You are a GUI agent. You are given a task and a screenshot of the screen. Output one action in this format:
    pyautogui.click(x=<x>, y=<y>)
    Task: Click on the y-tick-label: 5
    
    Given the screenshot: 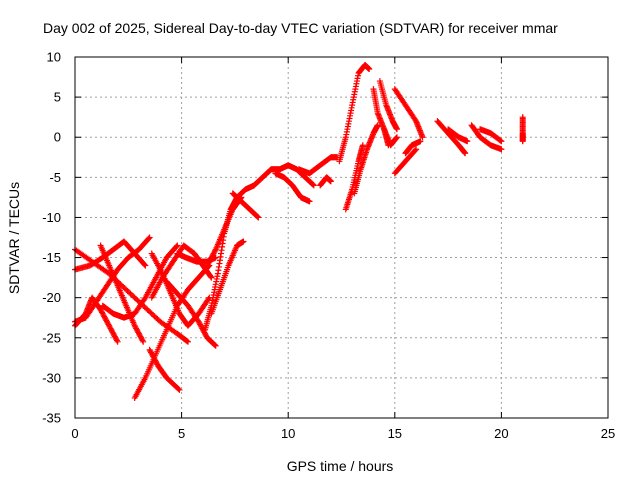 What is the action you would take?
    pyautogui.click(x=57, y=97)
    